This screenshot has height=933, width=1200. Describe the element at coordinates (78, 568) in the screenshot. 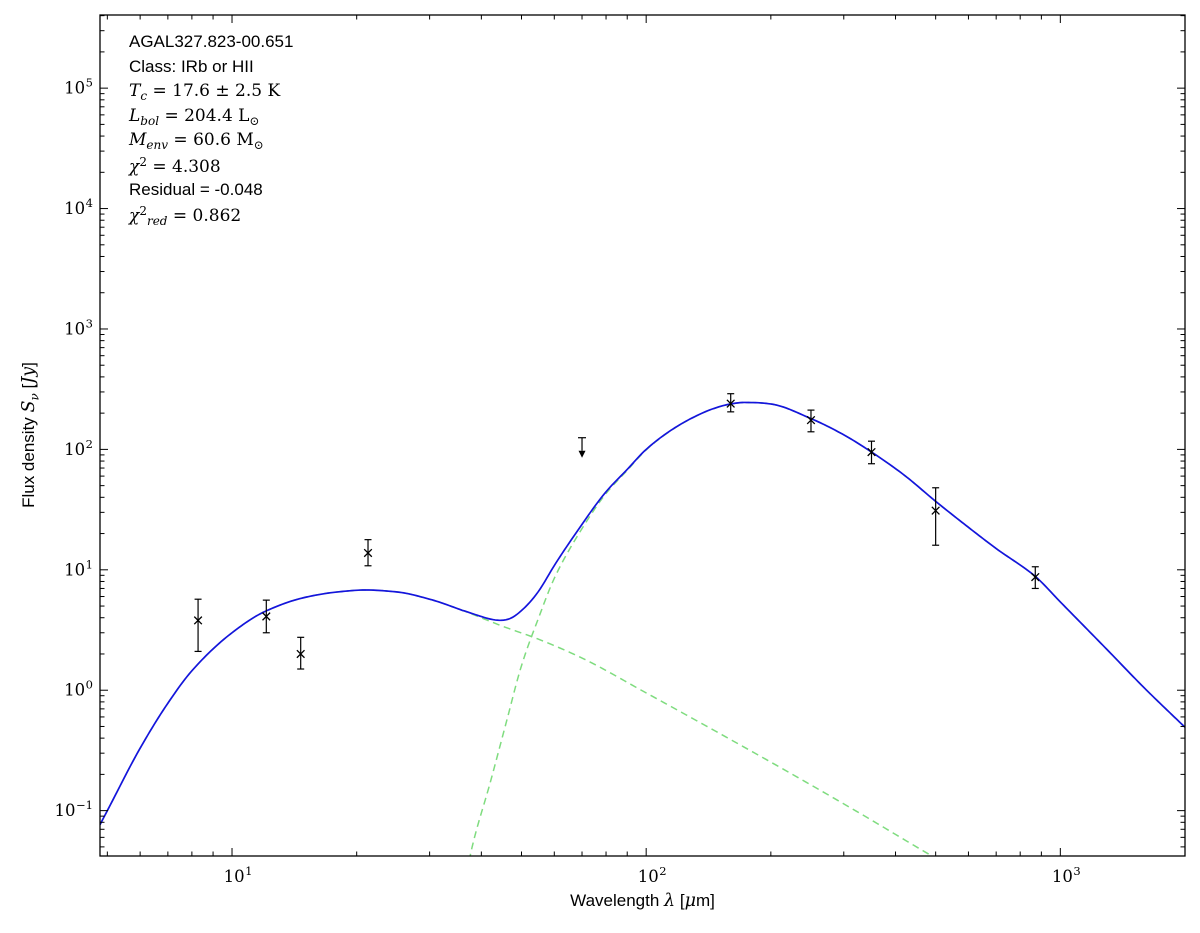

I see `y-tick-label: 10¹` at that location.